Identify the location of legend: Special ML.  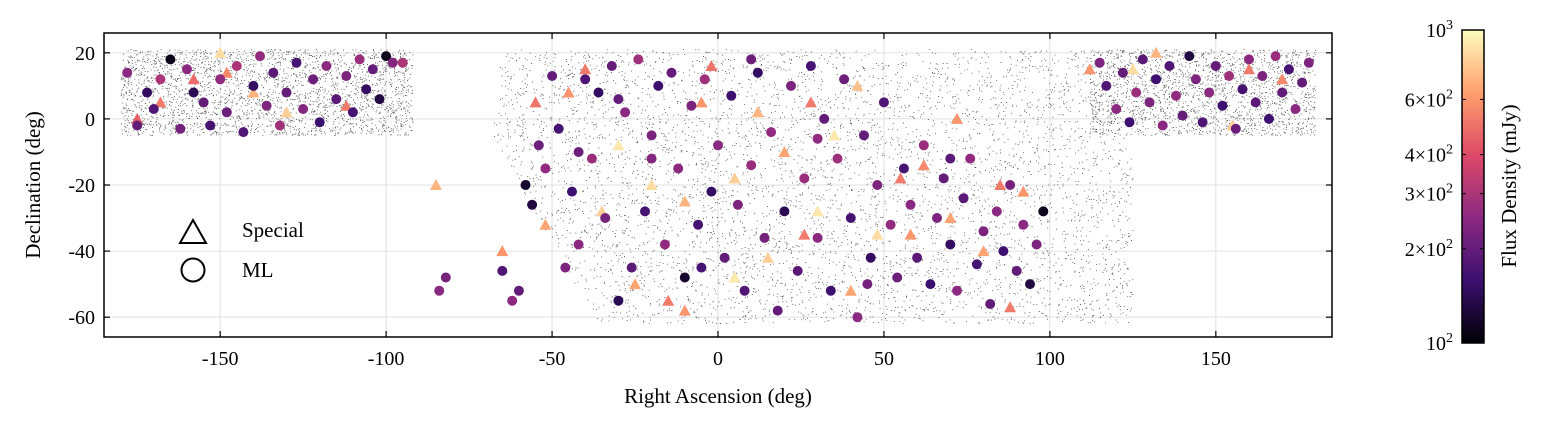
(241, 250).